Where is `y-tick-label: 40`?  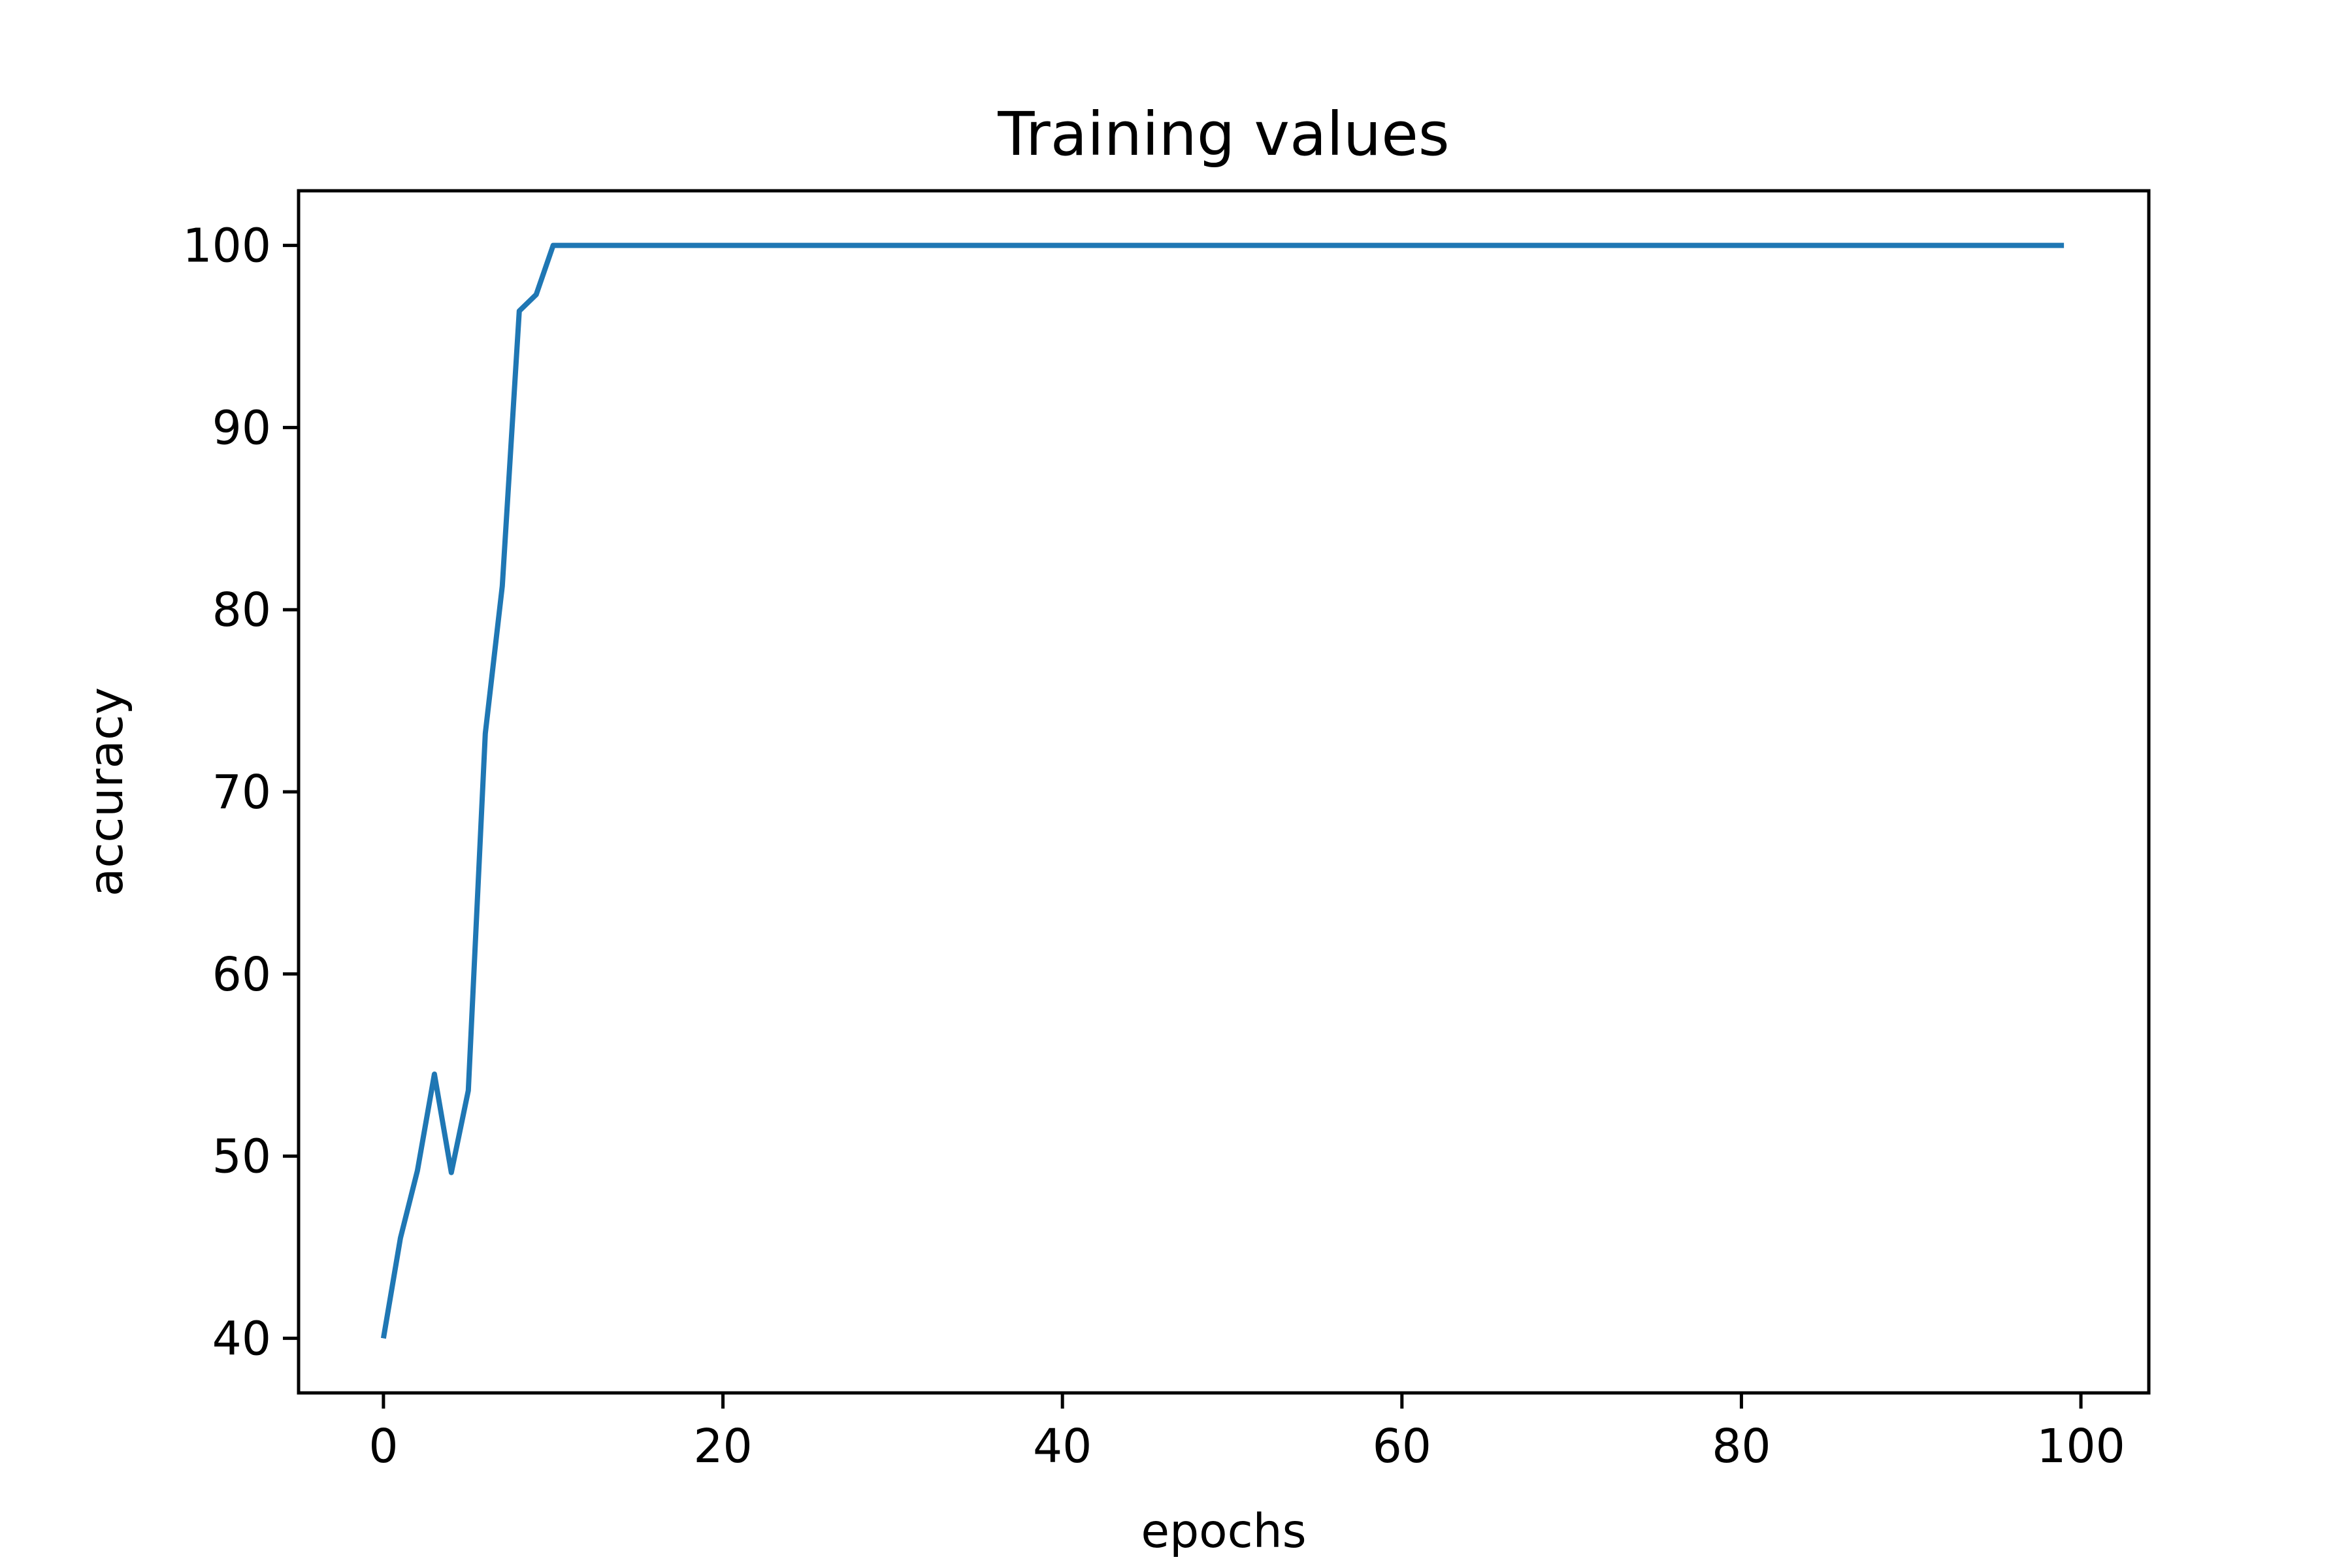
y-tick-label: 40 is located at coordinates (241, 1338).